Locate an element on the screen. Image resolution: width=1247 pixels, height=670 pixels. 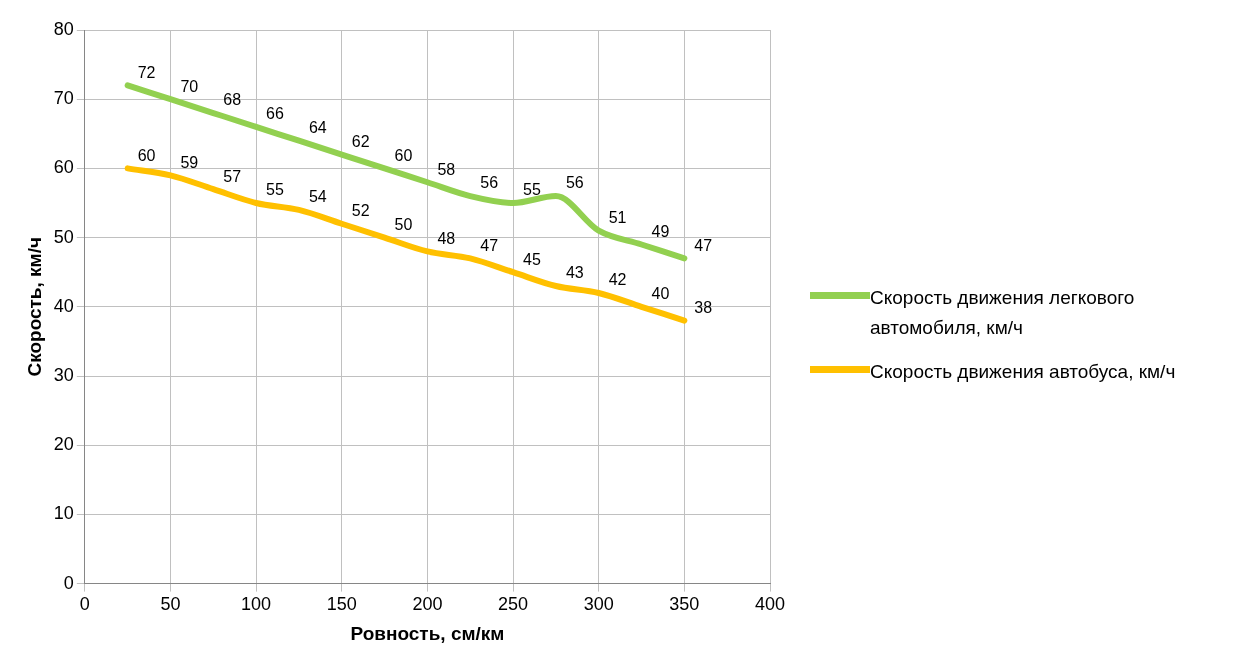
legend-label: Скорость движения легкового автомобиля, км/ч is located at coordinates (1003, 313).